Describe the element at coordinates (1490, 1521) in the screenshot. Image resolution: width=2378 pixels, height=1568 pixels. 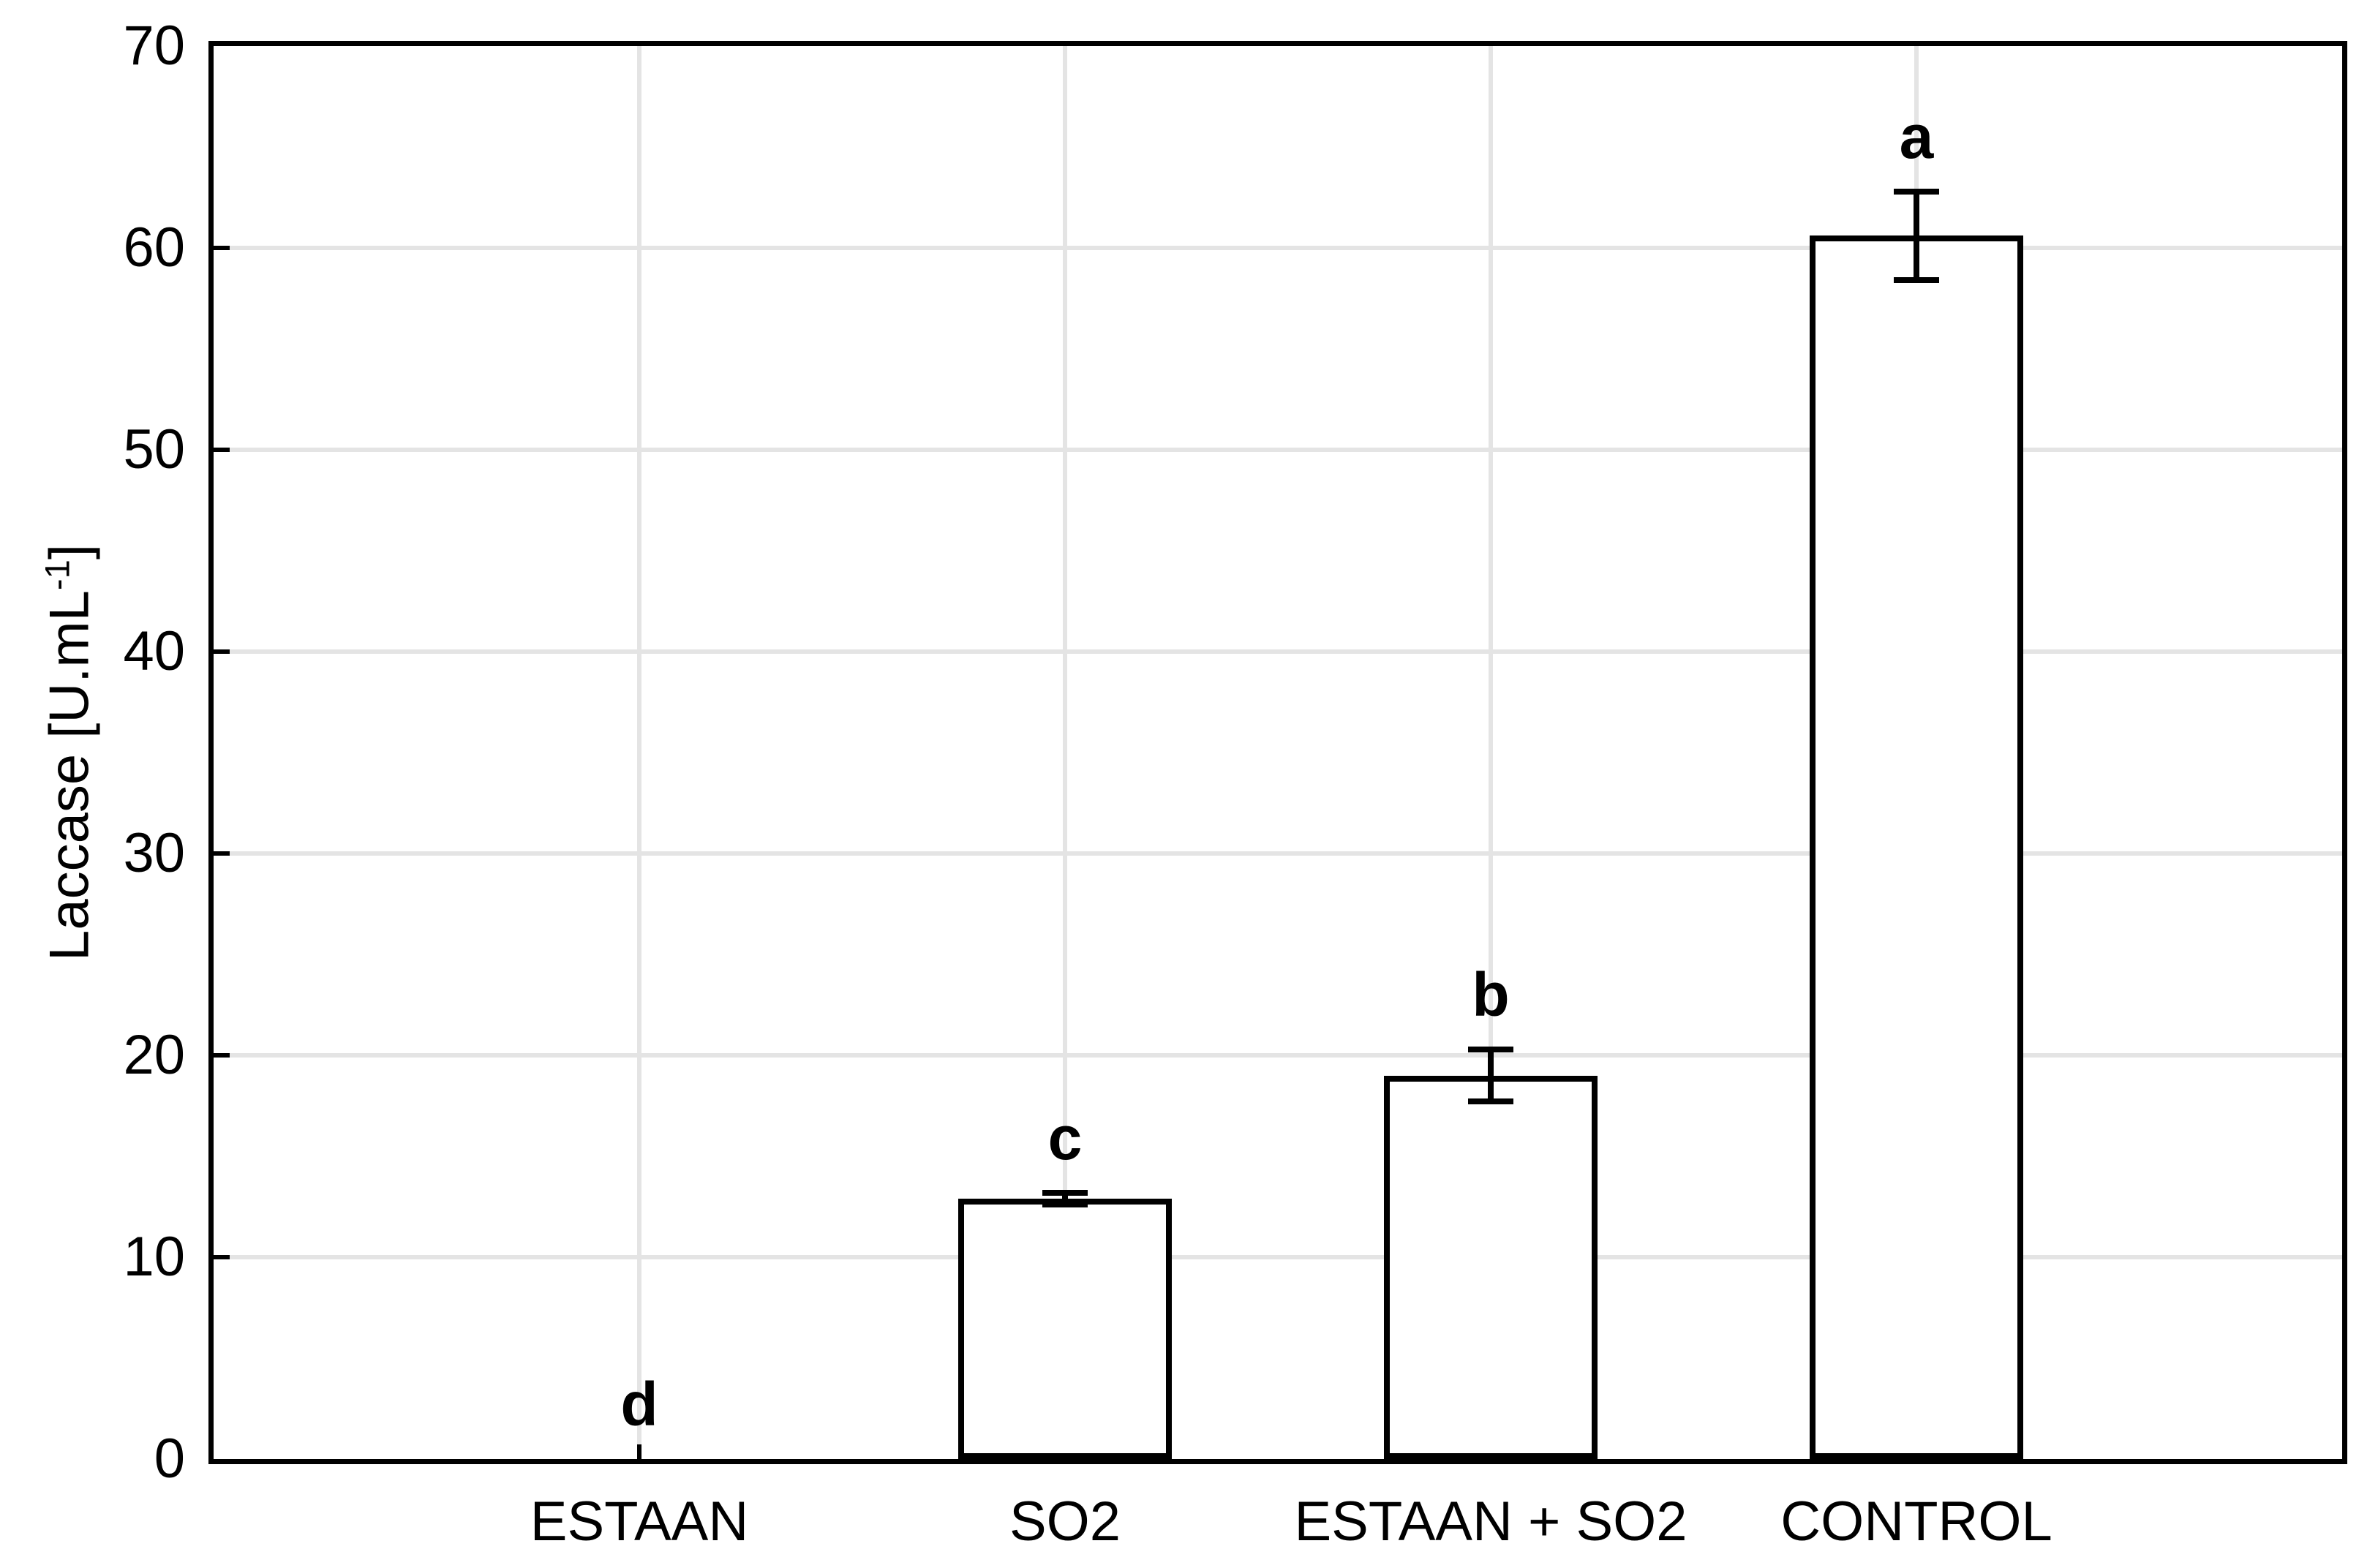
I see `x-category-label-estaan-so2: ESTAAN + SO2` at that location.